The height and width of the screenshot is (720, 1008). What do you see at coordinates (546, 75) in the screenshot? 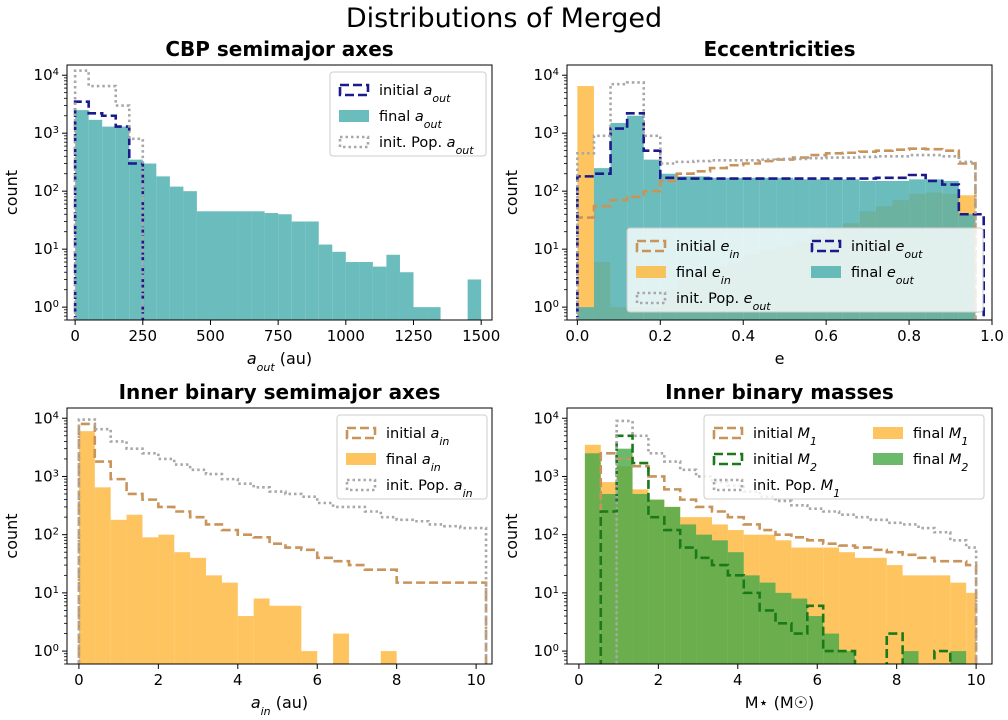
I see `y-tick-label: 10⁴` at bounding box center [546, 75].